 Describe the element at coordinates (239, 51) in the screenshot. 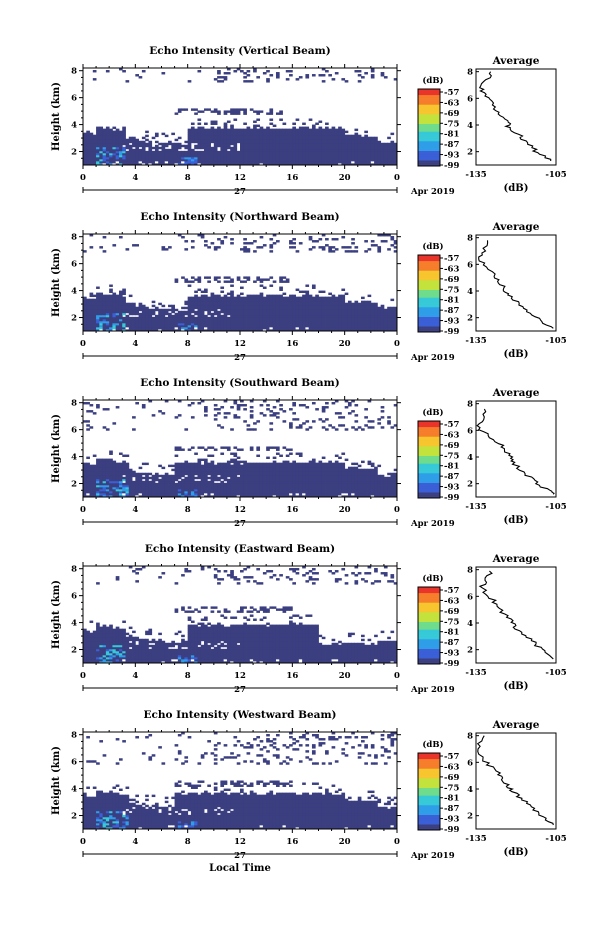

I see `panel-title: Echo Intensity (Vertical Beam)` at that location.